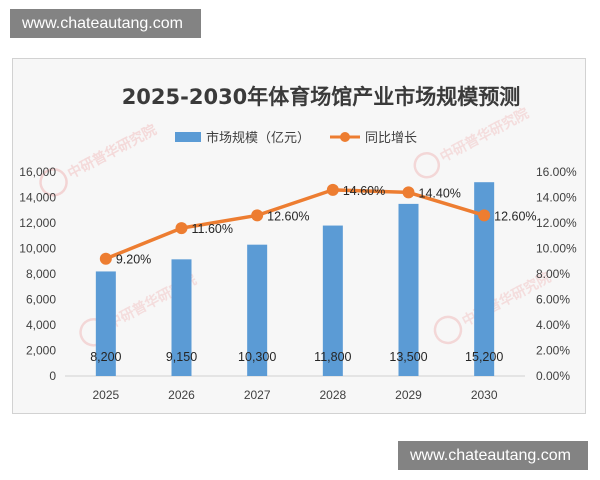  Describe the element at coordinates (408, 357) in the screenshot. I see `bar-value-label: 13,500` at that location.